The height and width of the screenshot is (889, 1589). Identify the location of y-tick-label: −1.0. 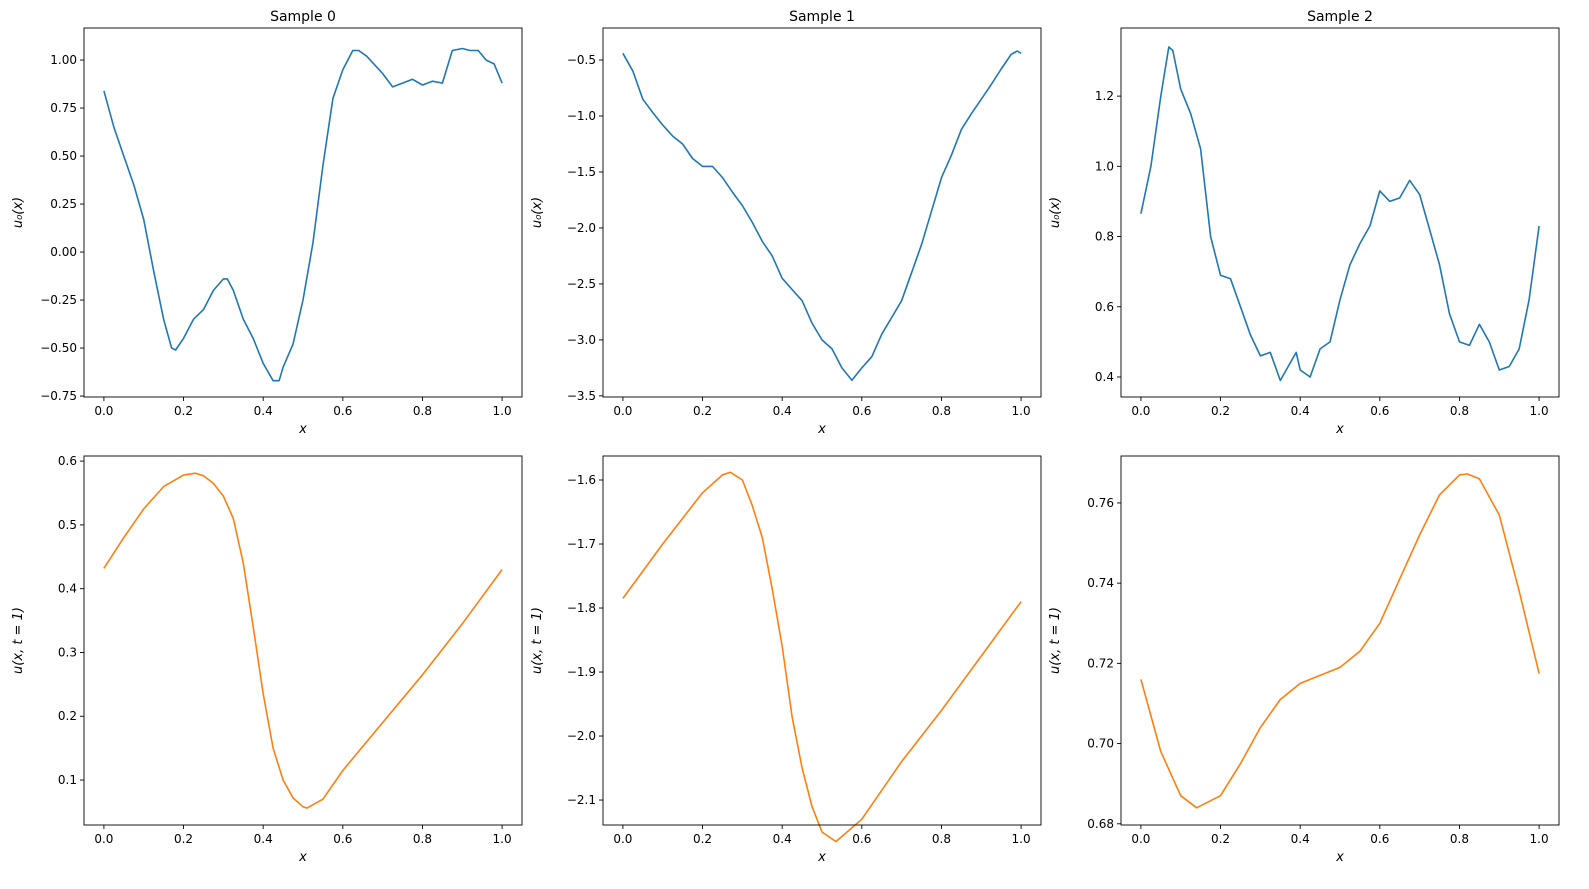
(581, 116).